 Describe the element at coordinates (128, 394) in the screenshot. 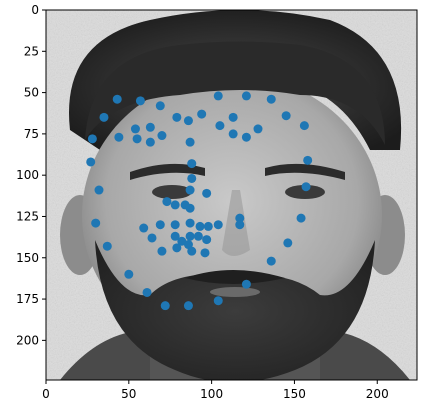

I see `x-tick-label: 50` at that location.